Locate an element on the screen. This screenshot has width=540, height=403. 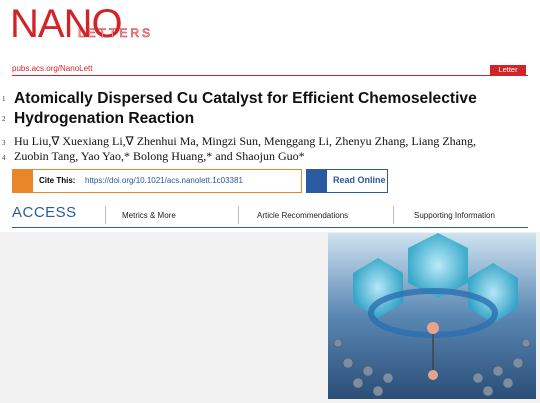
supporting-link: Supporting Information is located at coordinates (454, 215).